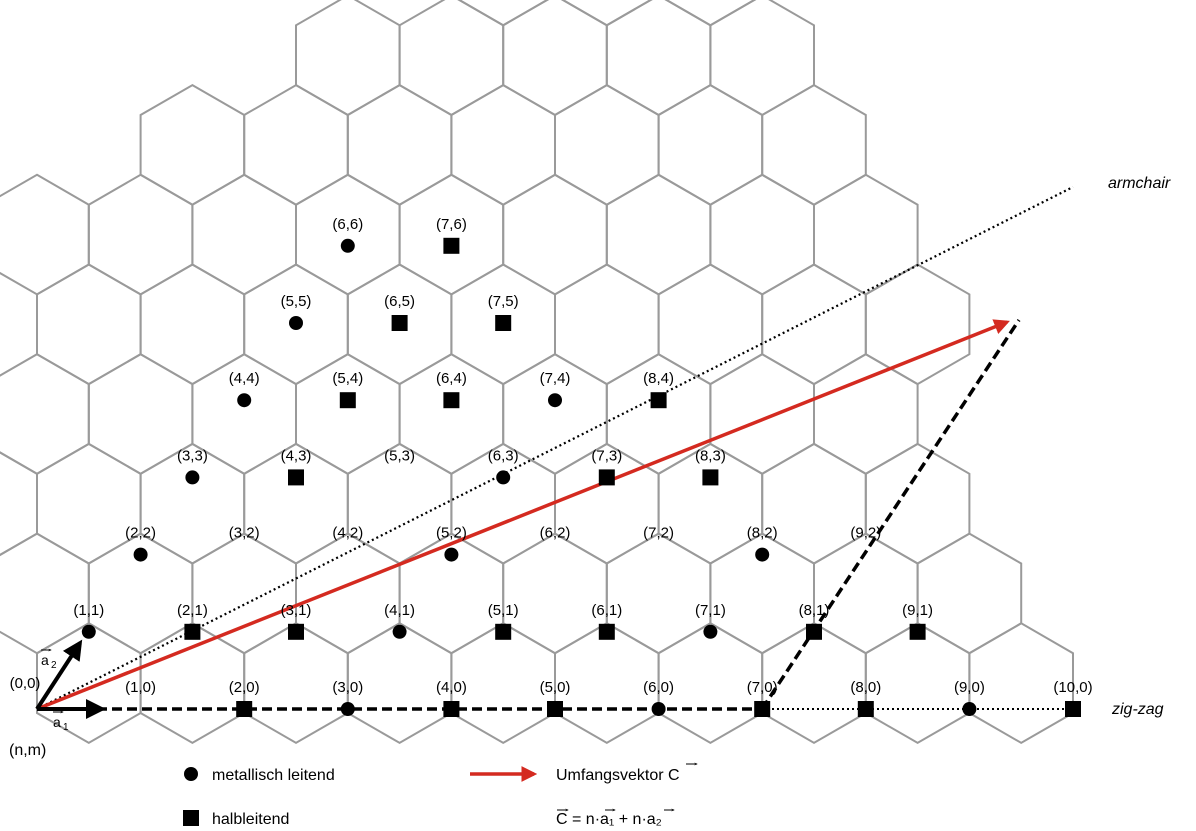 Image resolution: width=1196 pixels, height=831 pixels. What do you see at coordinates (451, 687) in the screenshot?
I see `node-label: (4,0)` at bounding box center [451, 687].